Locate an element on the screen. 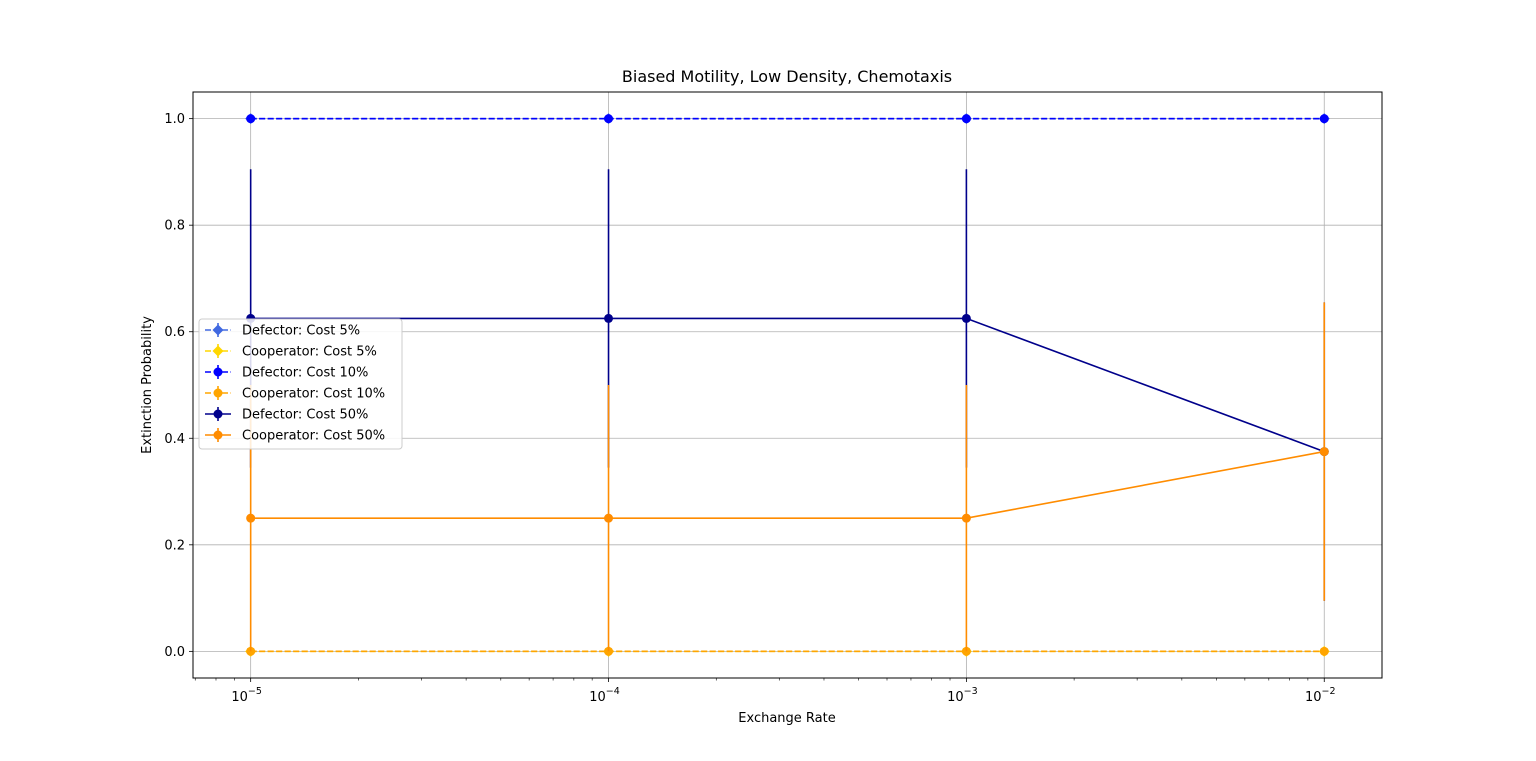 This screenshot has height=761, width=1536. y-tick-label: 0.6 is located at coordinates (174, 332).